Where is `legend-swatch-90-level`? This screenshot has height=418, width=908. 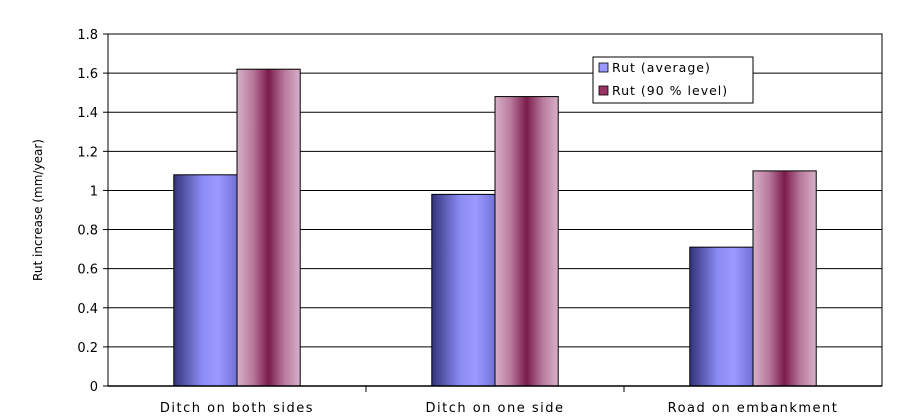 legend-swatch-90-level is located at coordinates (603, 90).